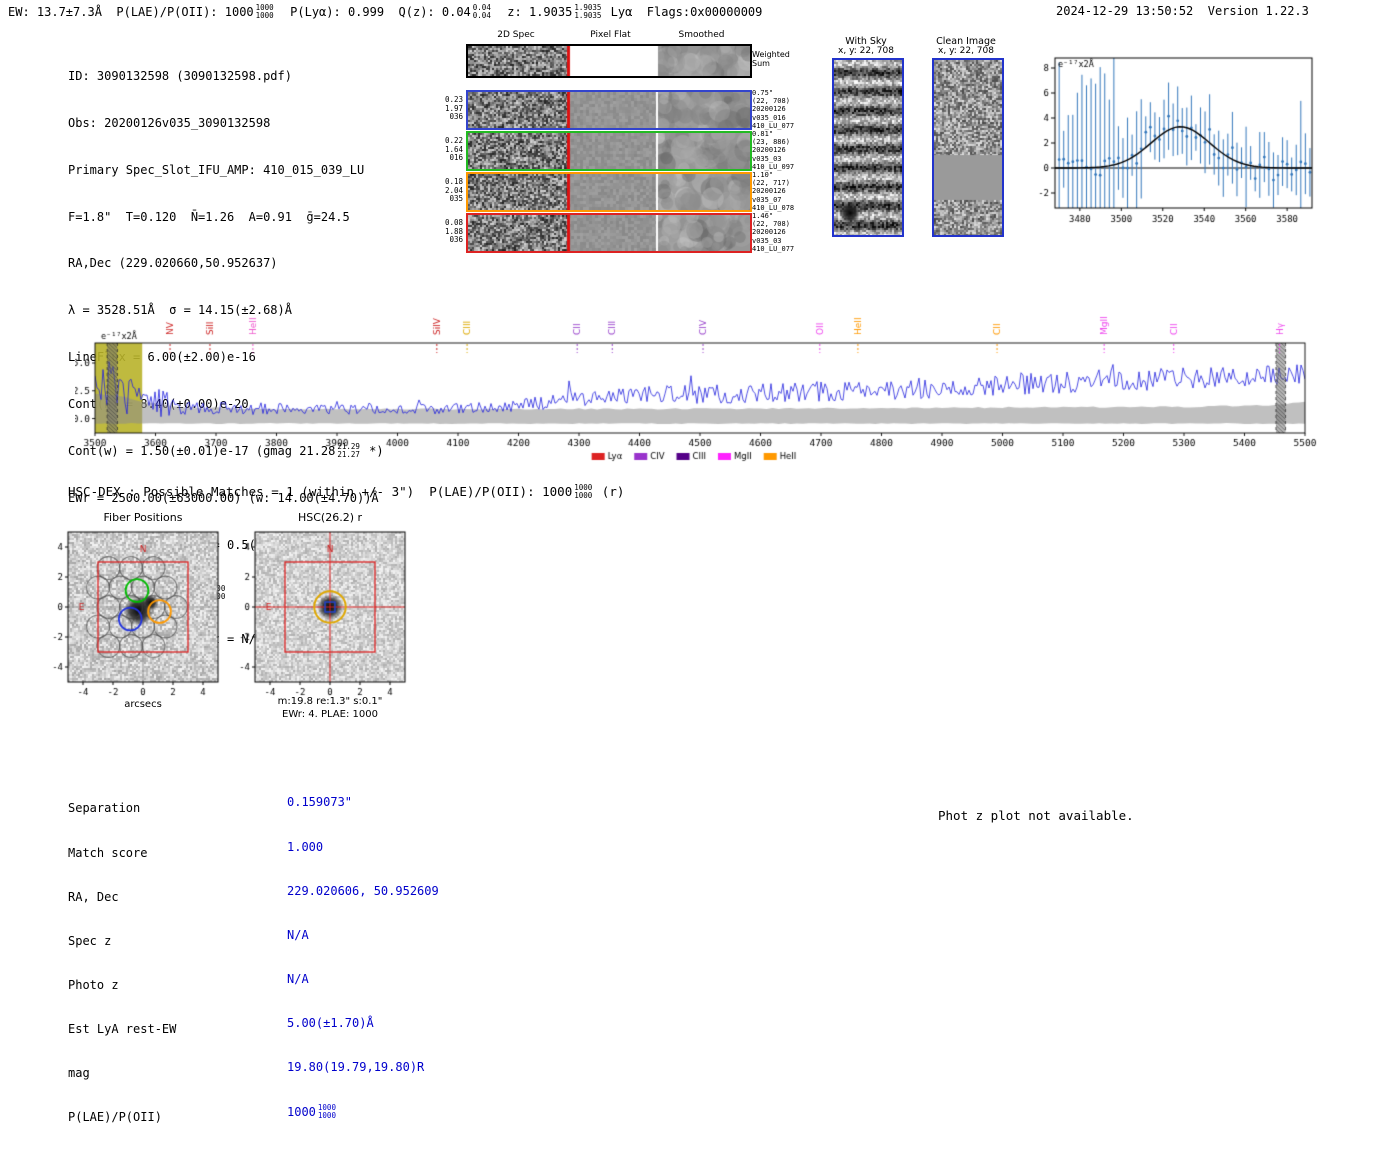  I want to click on spec2d-header-smoothed: Smoothed, so click(701, 35).